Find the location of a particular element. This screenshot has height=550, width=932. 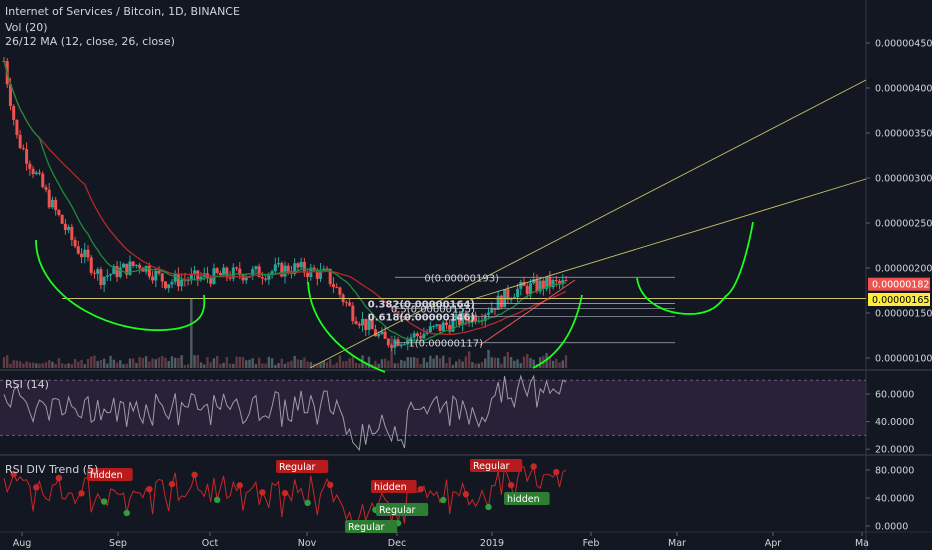

bull-dot is located at coordinates (126, 513).